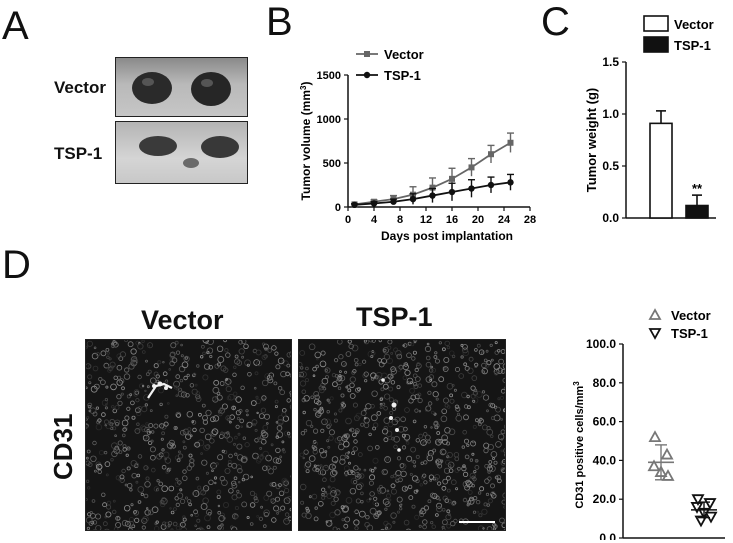 This screenshot has width=733, height=543. What do you see at coordinates (383, 380) in the screenshot?
I see `stained-vessel` at bounding box center [383, 380].